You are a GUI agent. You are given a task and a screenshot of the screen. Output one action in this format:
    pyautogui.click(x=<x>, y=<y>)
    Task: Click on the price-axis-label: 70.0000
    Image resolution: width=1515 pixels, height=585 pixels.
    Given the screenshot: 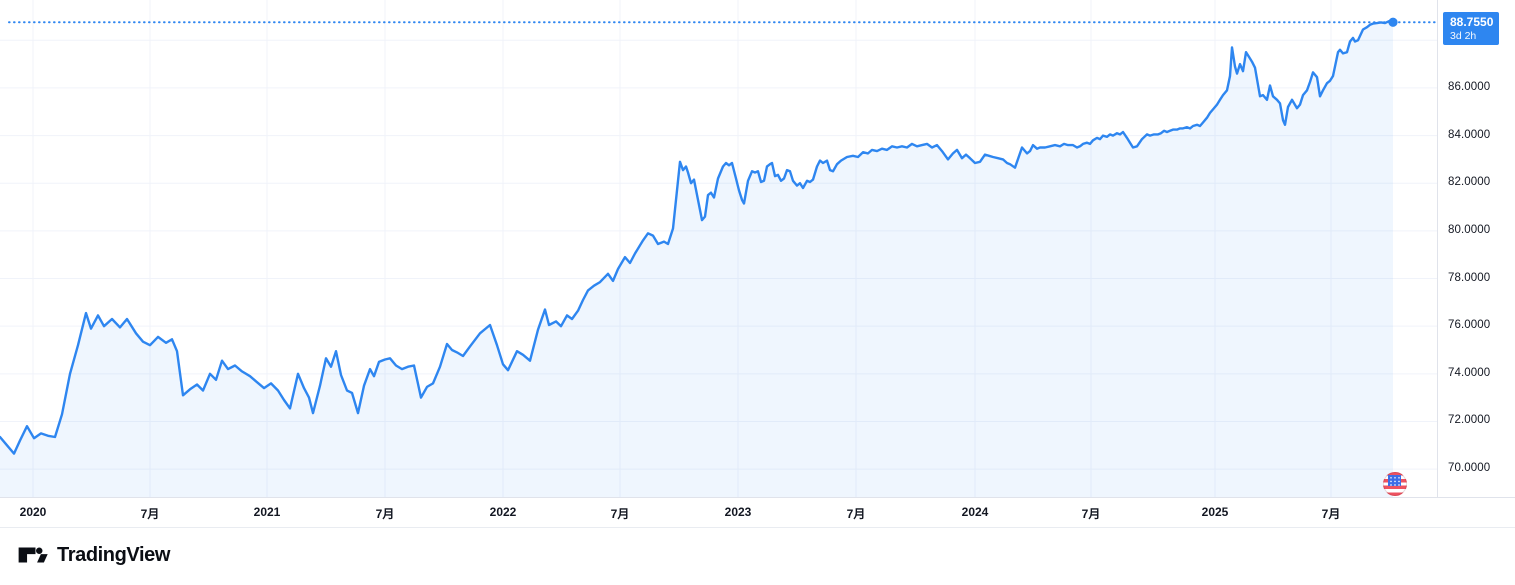 What is the action you would take?
    pyautogui.click(x=1469, y=468)
    